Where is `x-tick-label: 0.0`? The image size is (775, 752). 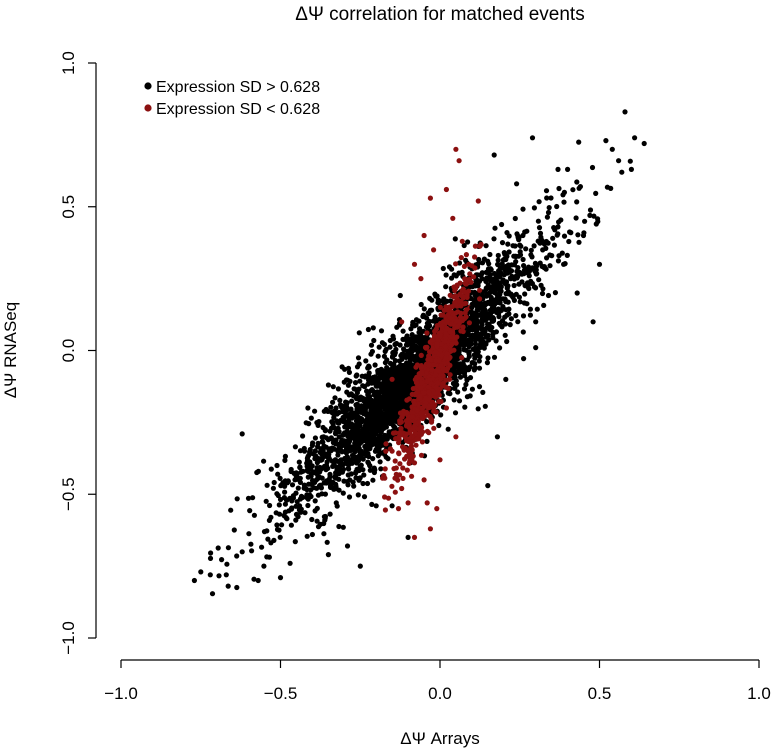 x-tick-label: 0.0 is located at coordinates (440, 693).